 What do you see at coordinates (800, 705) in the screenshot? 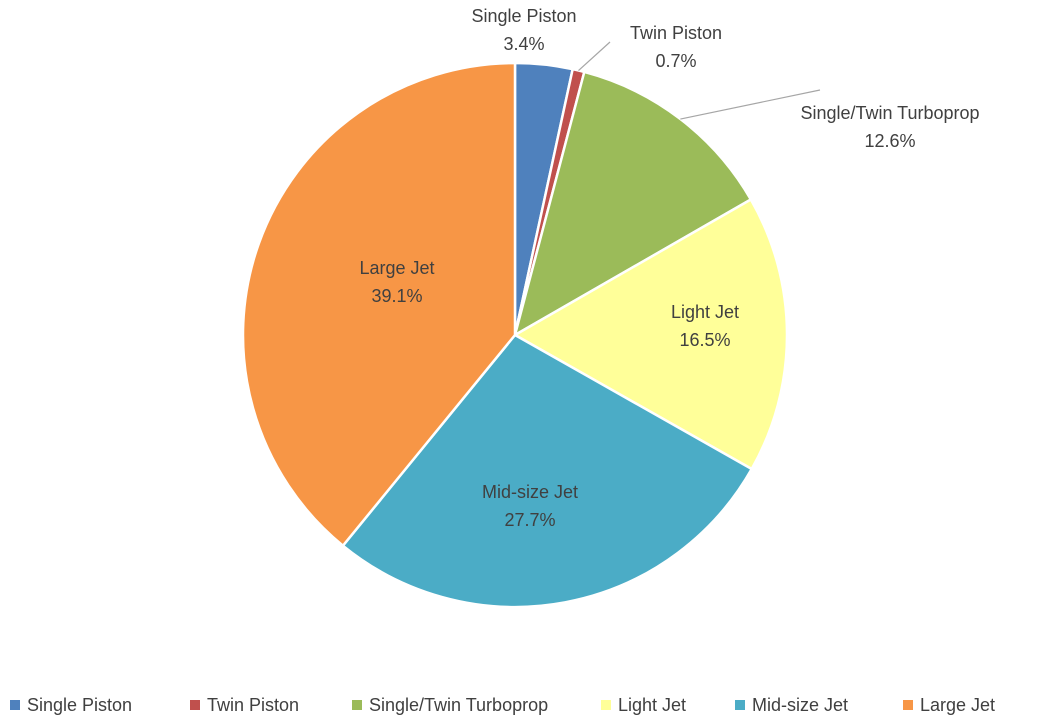
I see `legend-label: Mid-size Jet` at bounding box center [800, 705].